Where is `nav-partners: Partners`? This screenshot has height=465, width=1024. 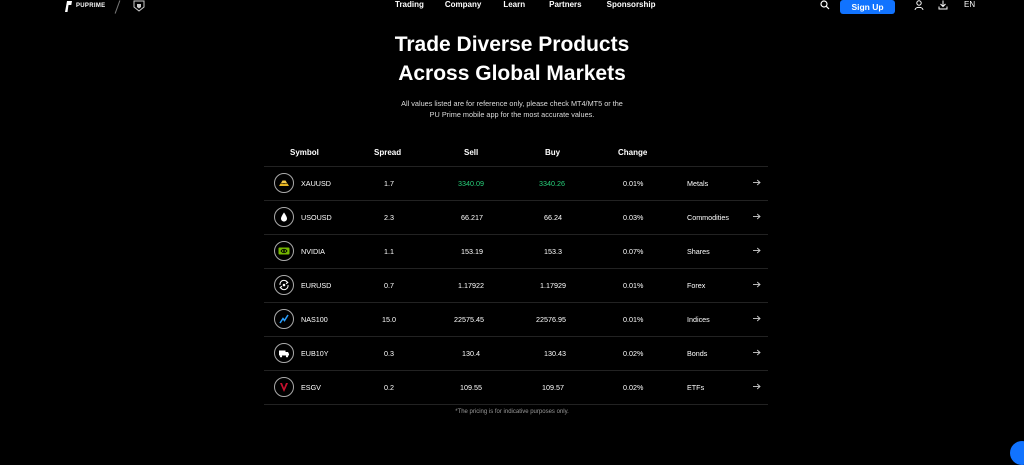
nav-partners: Partners is located at coordinates (565, 4).